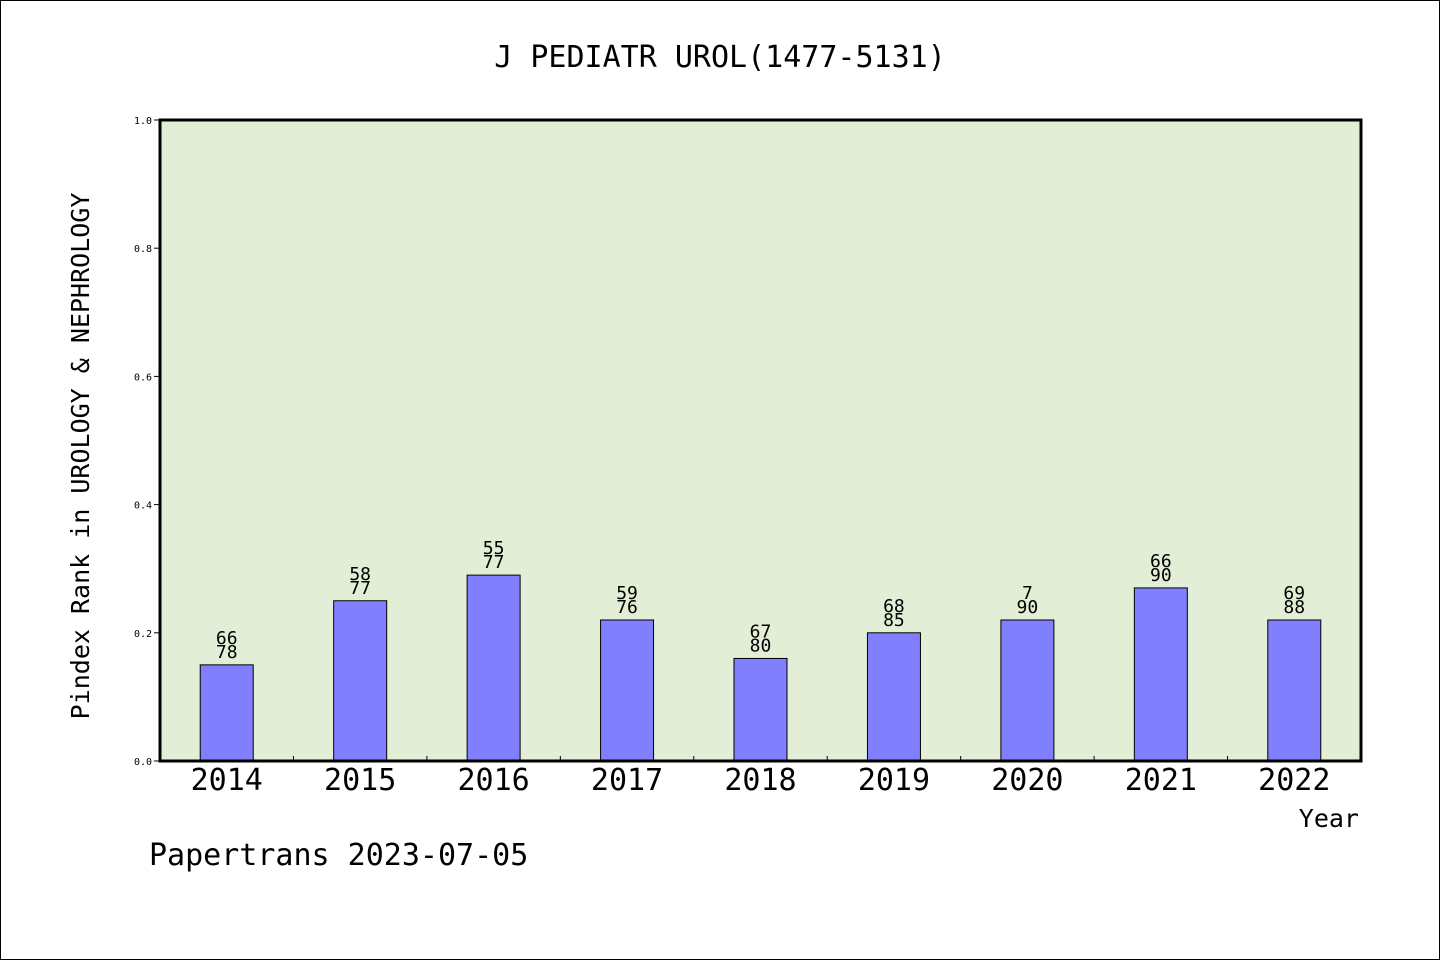 This screenshot has height=964, width=1440. Describe the element at coordinates (1294, 607) in the screenshot. I see `bar-label-bottom: 88` at that location.